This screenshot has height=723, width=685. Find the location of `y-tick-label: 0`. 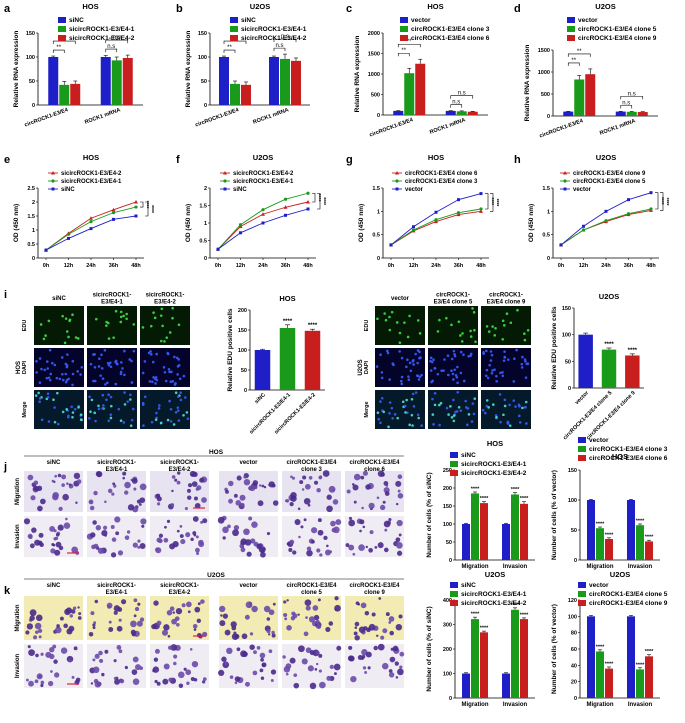

y-tick-label: 0 is located at coordinates (548, 259).